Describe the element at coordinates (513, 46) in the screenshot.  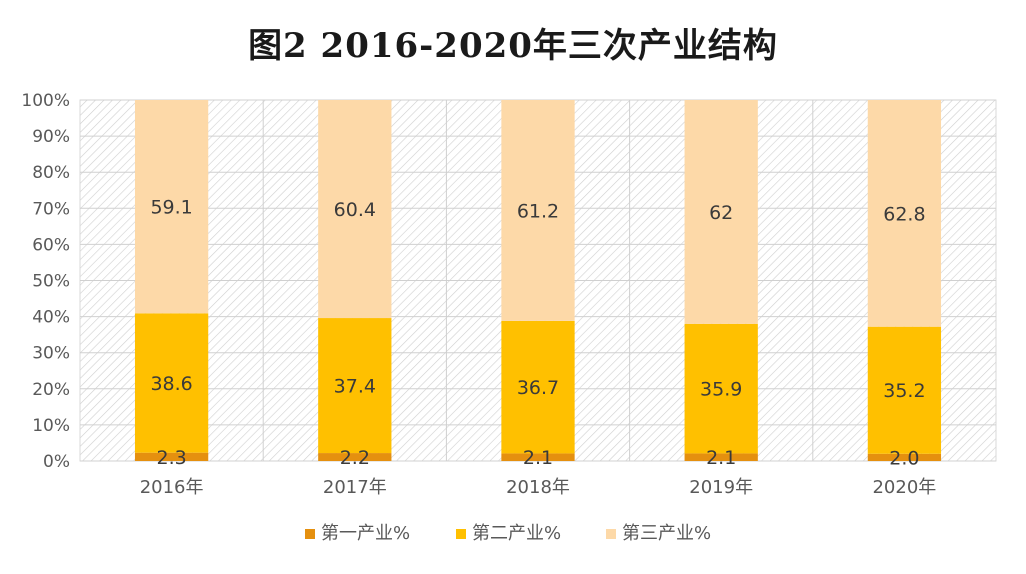
I see `chart-title: 图2 2016-2020年三次产业结构` at that location.